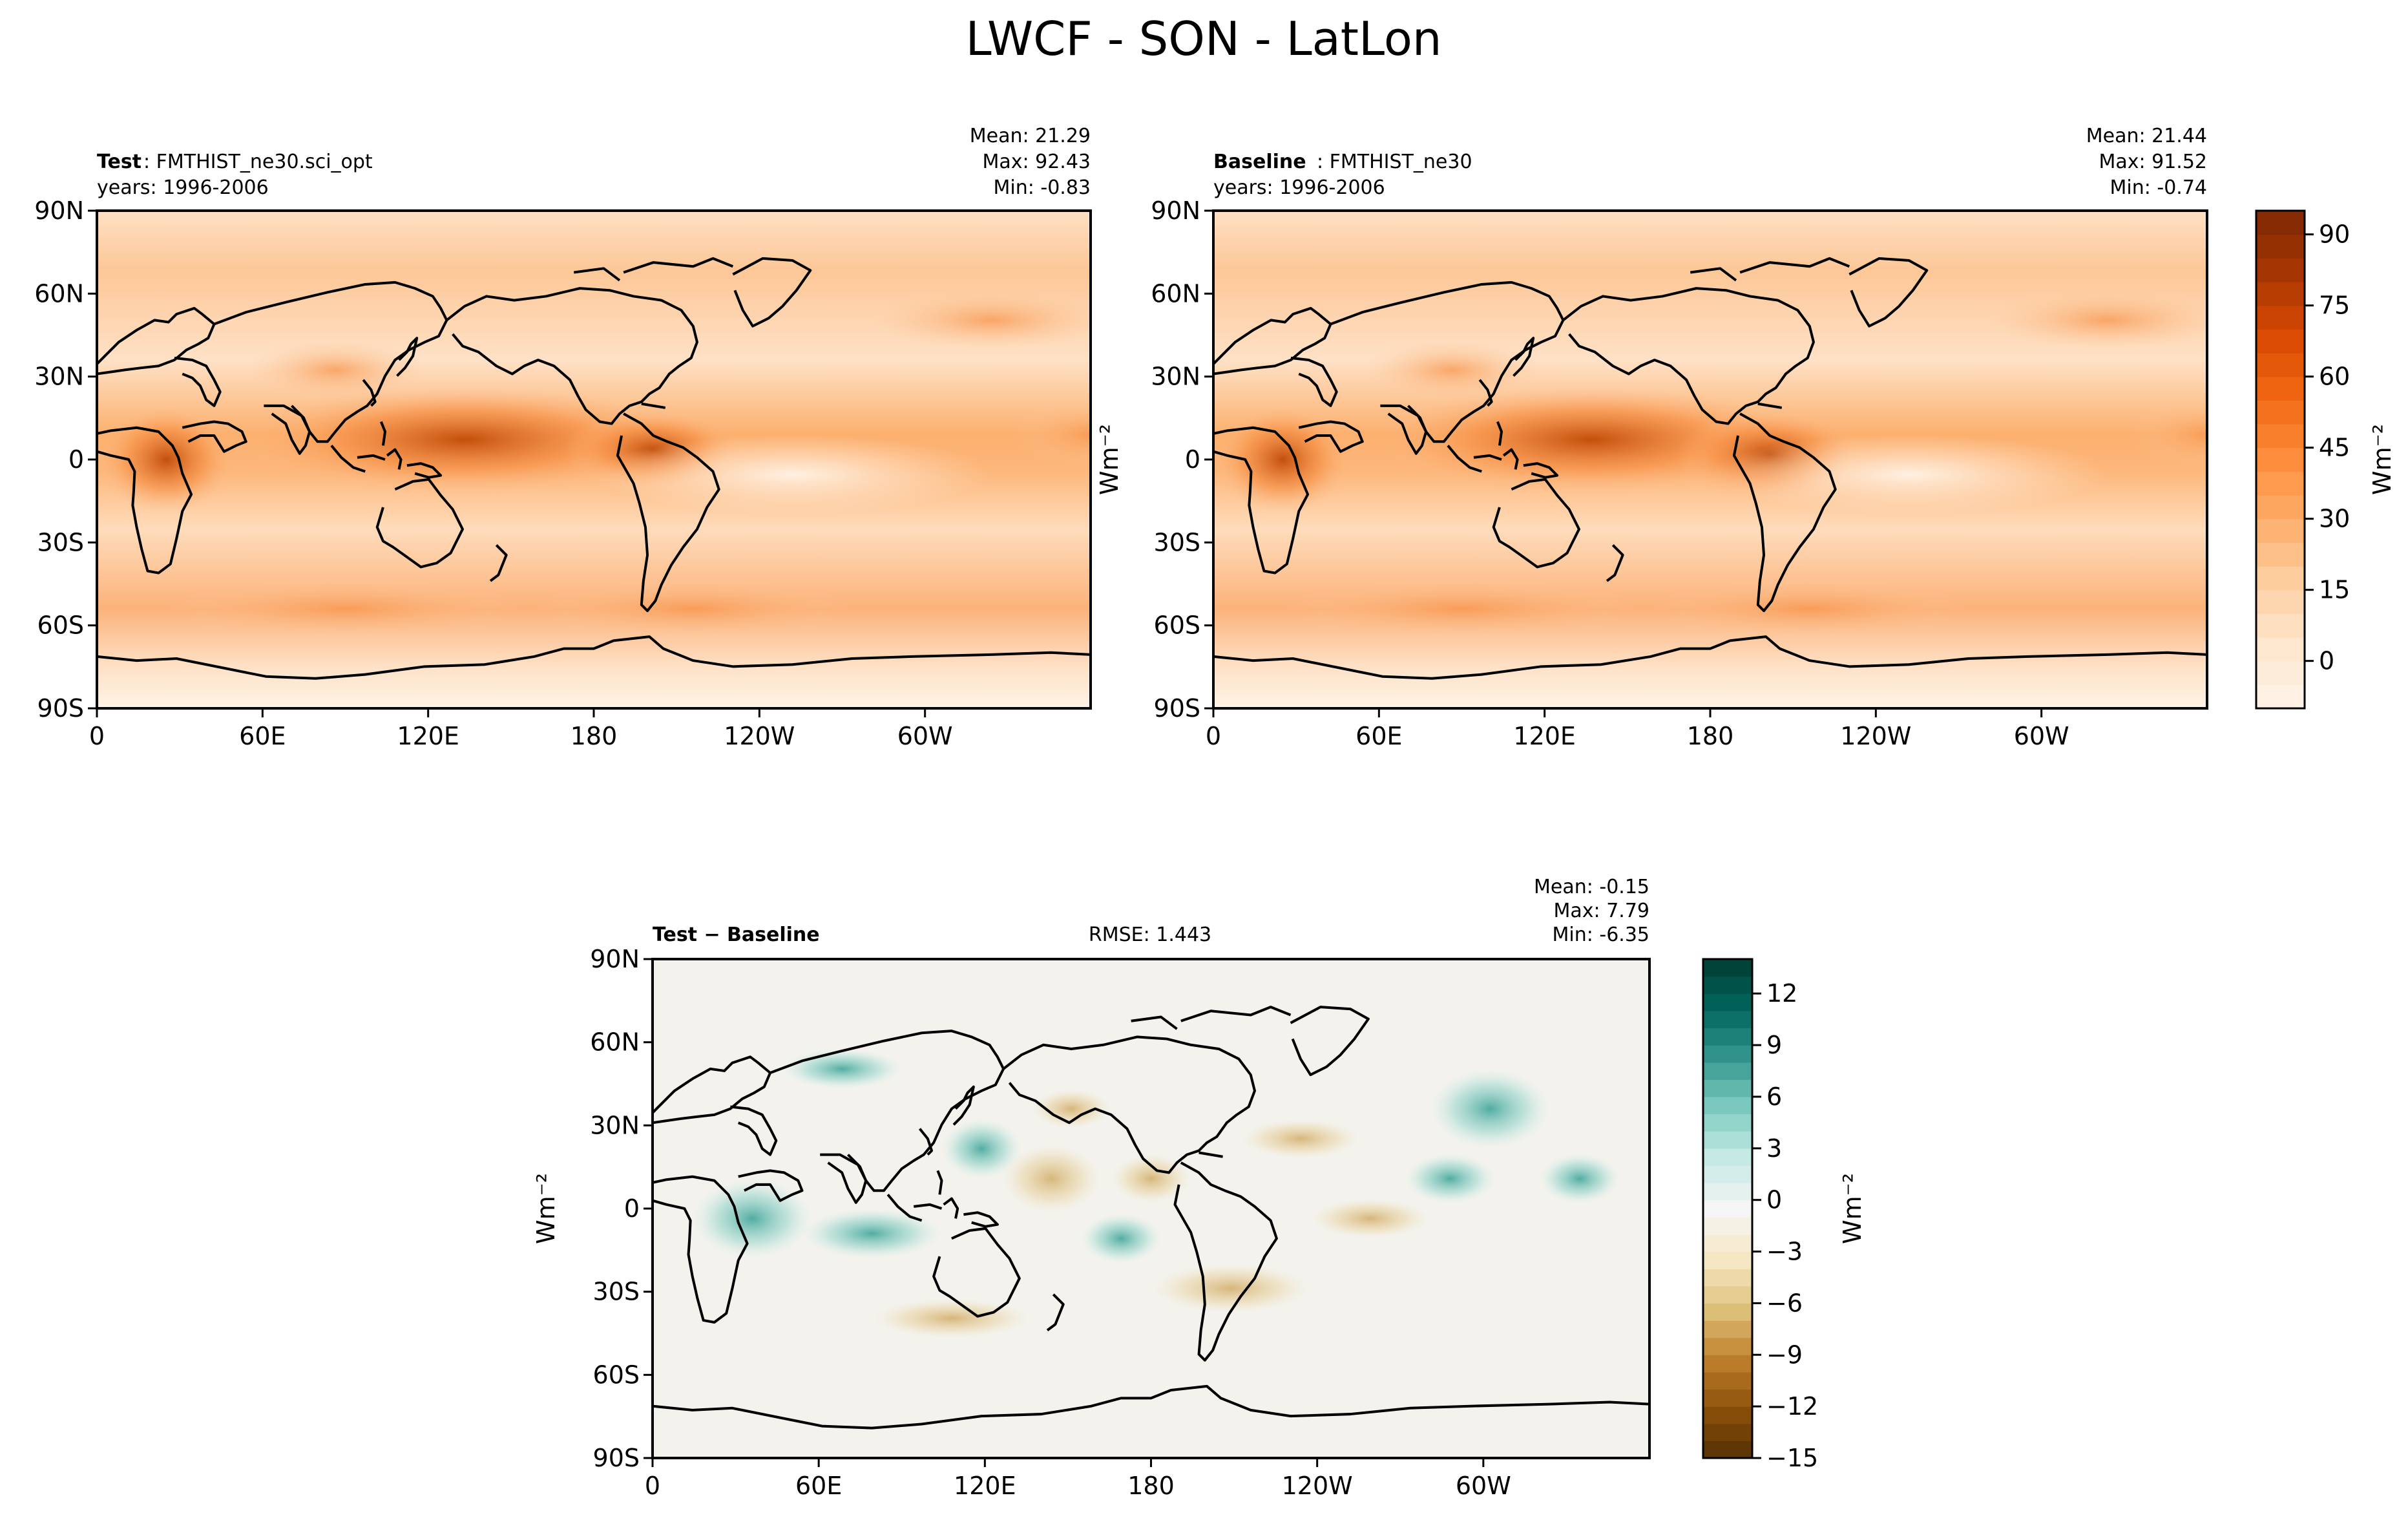  I want to click on panel-label-rest: : FMTHIST_ne30.sci_opt, so click(258, 162).